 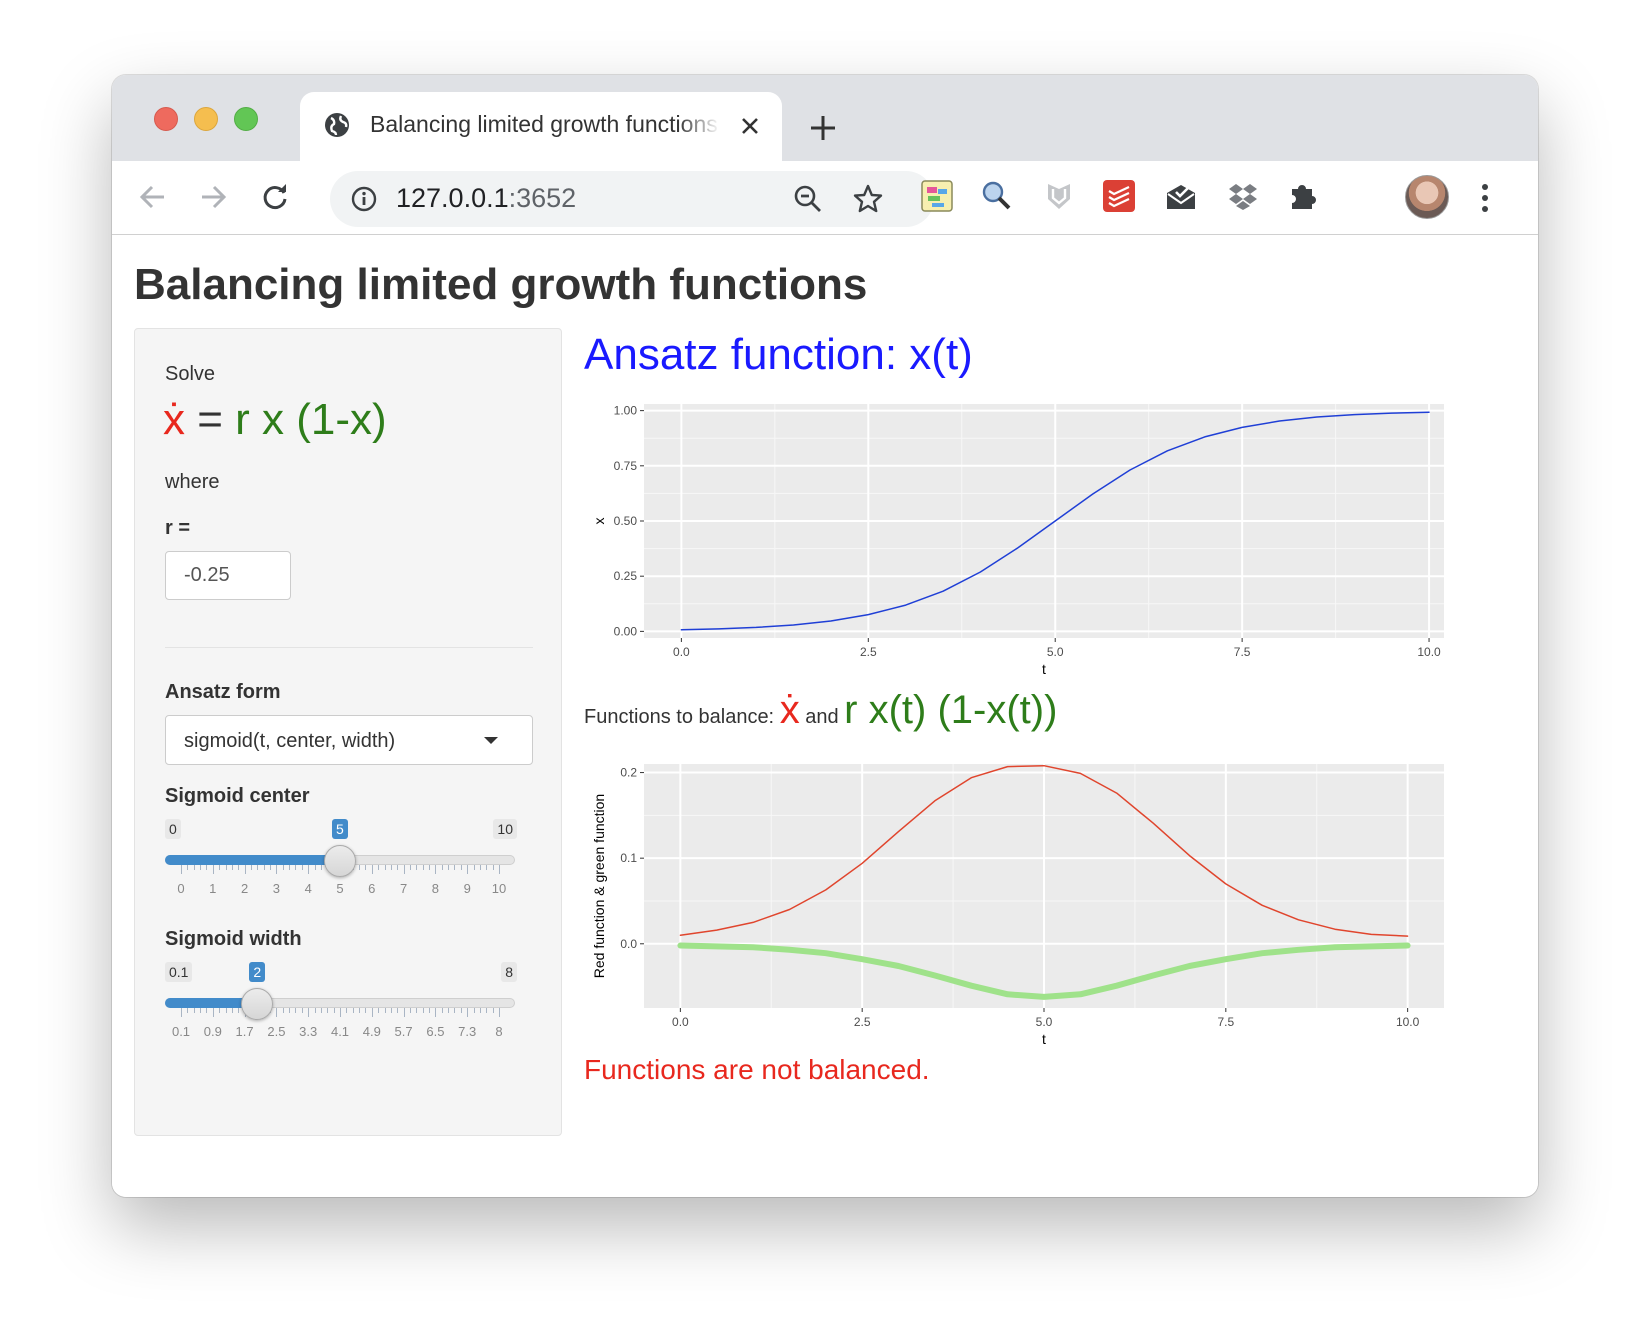 I want to click on sigmoid-center-label: Sigmoid center, so click(x=237, y=796).